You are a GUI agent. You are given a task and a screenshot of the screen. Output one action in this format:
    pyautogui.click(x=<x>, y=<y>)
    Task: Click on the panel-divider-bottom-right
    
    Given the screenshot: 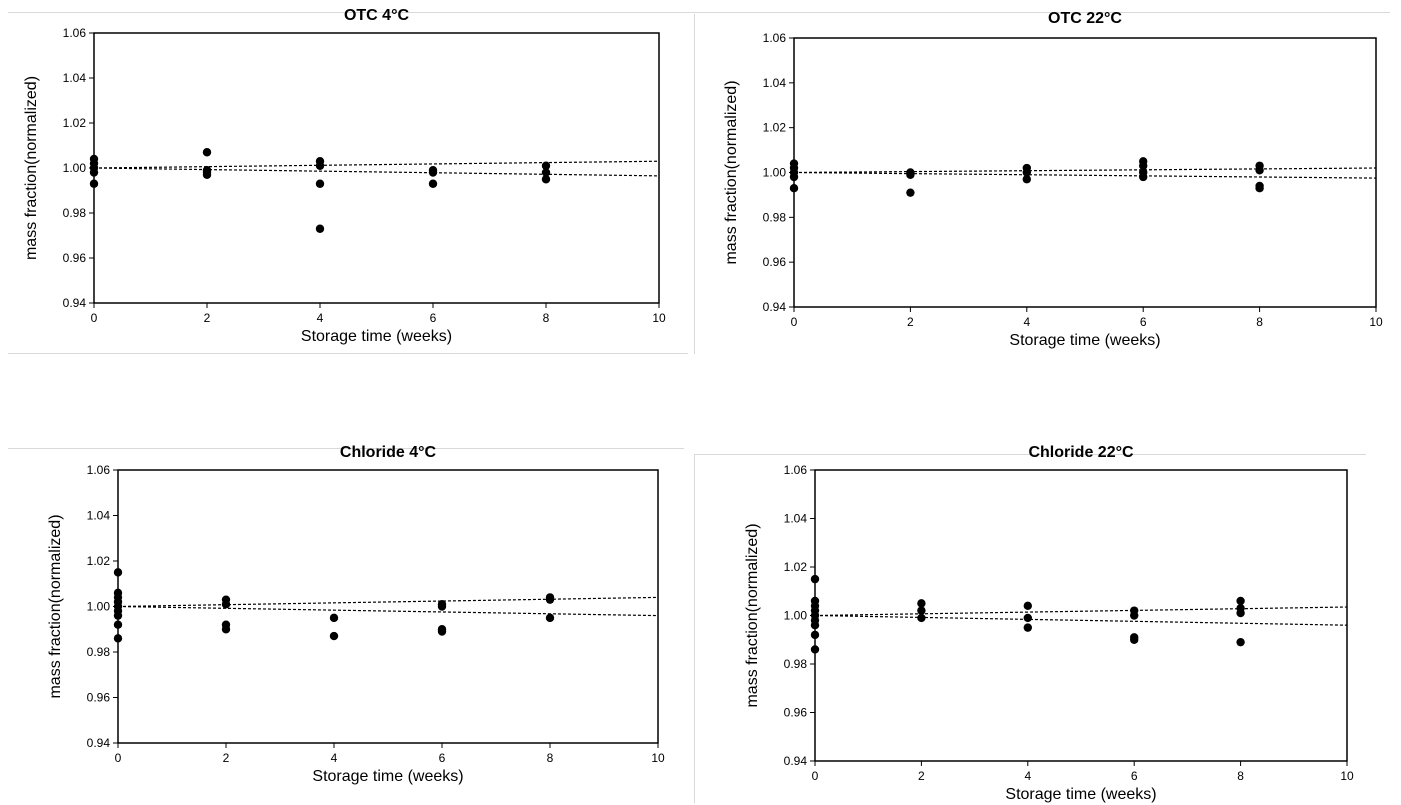 What is the action you would take?
    pyautogui.click(x=1030, y=454)
    